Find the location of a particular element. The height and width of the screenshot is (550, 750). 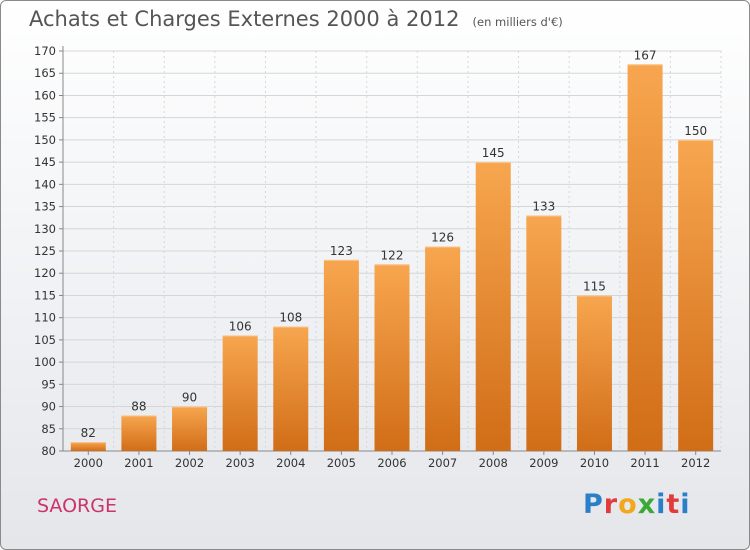

proxiti-logo: Proxiti is located at coordinates (637, 504).